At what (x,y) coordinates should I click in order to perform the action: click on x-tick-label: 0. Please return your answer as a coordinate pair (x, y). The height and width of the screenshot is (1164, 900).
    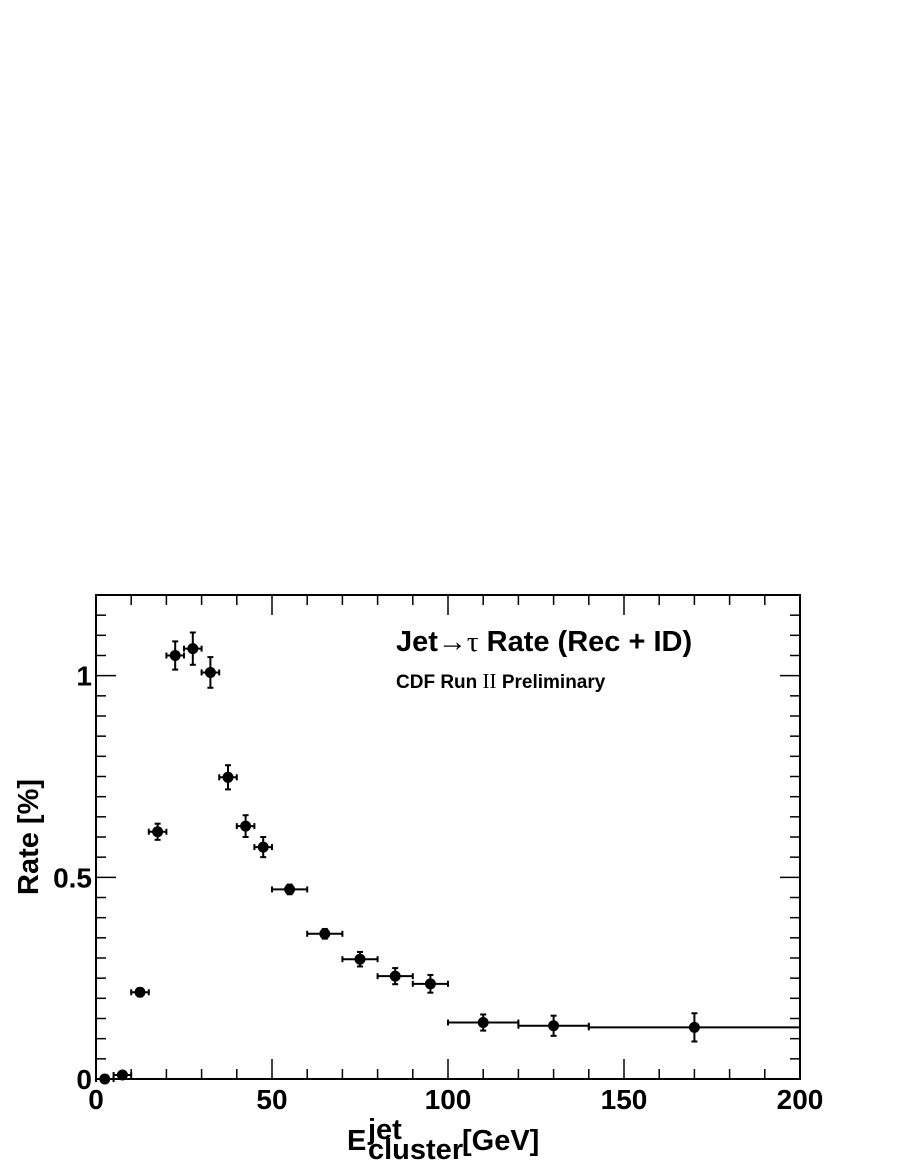
    Looking at the image, I should click on (96, 1099).